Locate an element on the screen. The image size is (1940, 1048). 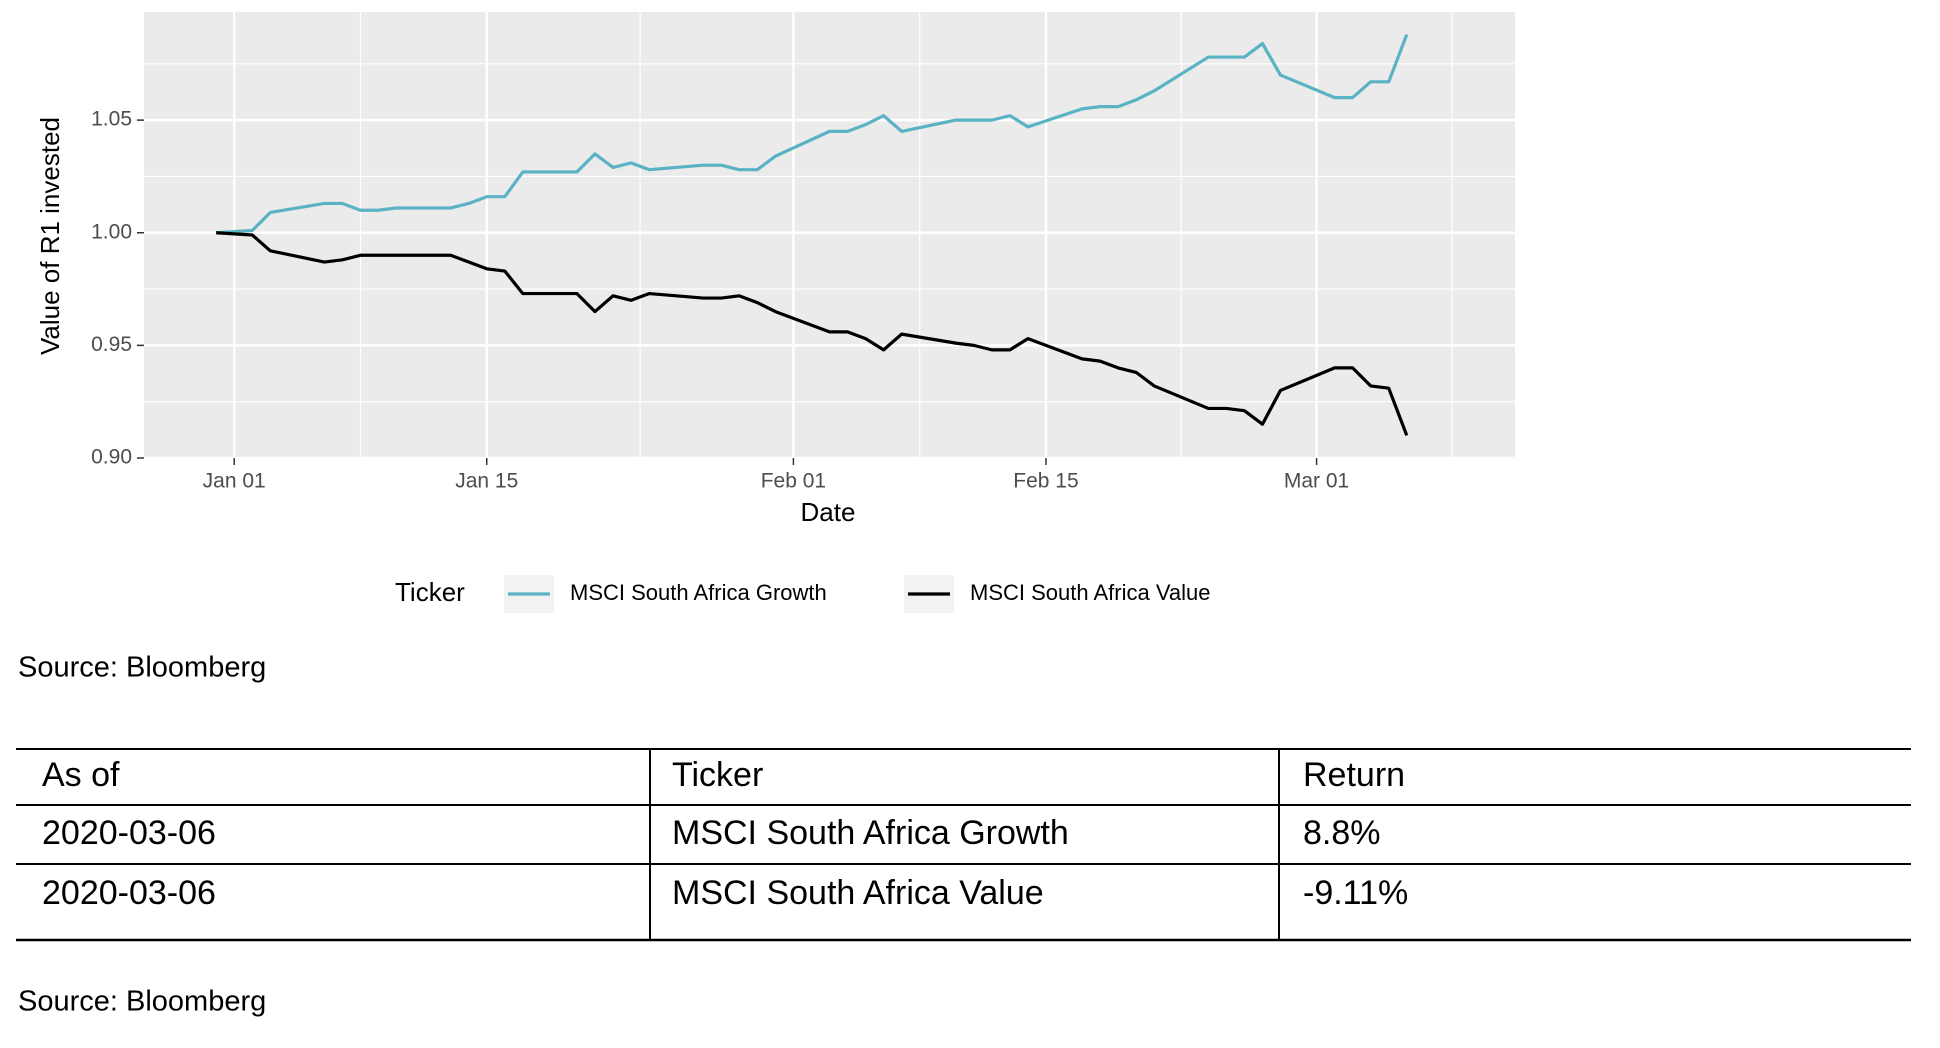
y-axis-title: Value of R1 invested is located at coordinates (50, 236).